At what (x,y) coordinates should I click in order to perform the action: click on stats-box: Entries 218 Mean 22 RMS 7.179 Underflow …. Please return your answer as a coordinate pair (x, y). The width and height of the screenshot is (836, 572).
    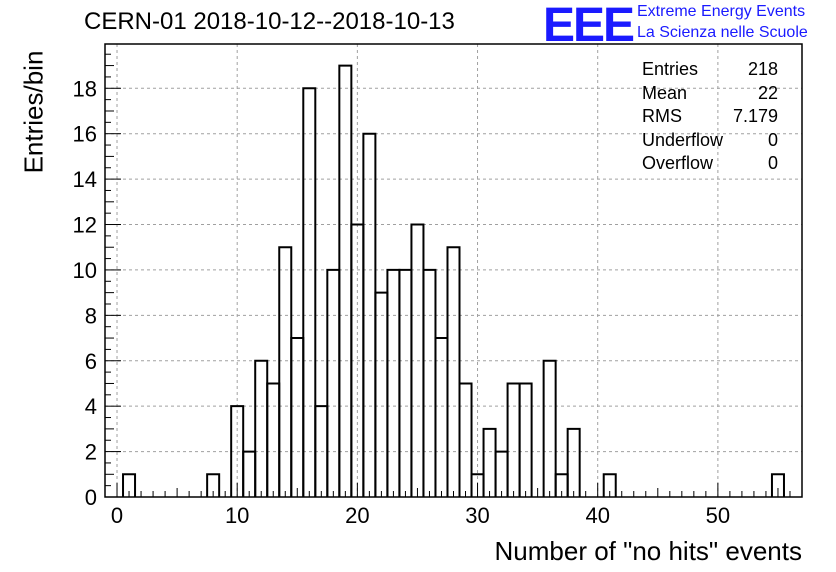
    Looking at the image, I should click on (710, 117).